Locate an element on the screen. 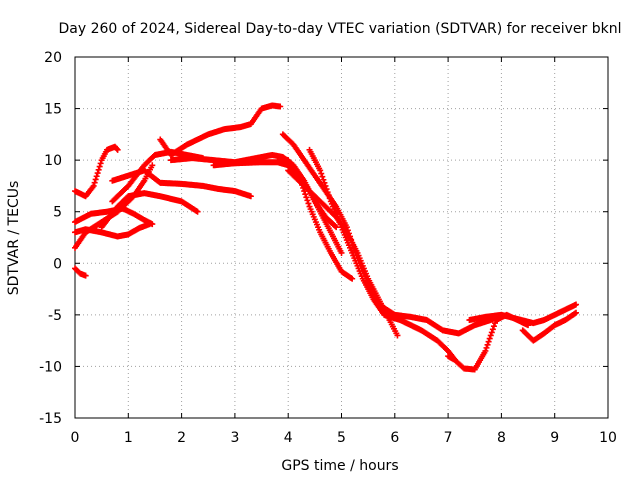 This screenshot has height=480, width=640. y-tick-label: 0 is located at coordinates (57, 264).